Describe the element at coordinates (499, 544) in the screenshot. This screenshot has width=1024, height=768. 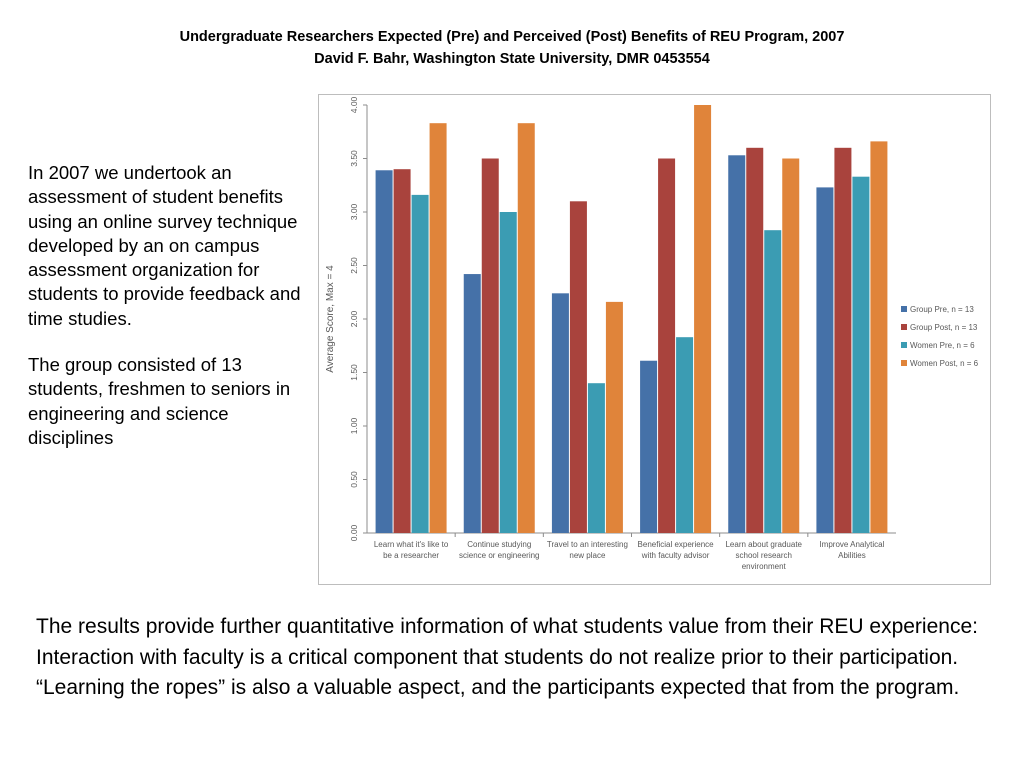
I see `x-category-label: Continue studying` at that location.